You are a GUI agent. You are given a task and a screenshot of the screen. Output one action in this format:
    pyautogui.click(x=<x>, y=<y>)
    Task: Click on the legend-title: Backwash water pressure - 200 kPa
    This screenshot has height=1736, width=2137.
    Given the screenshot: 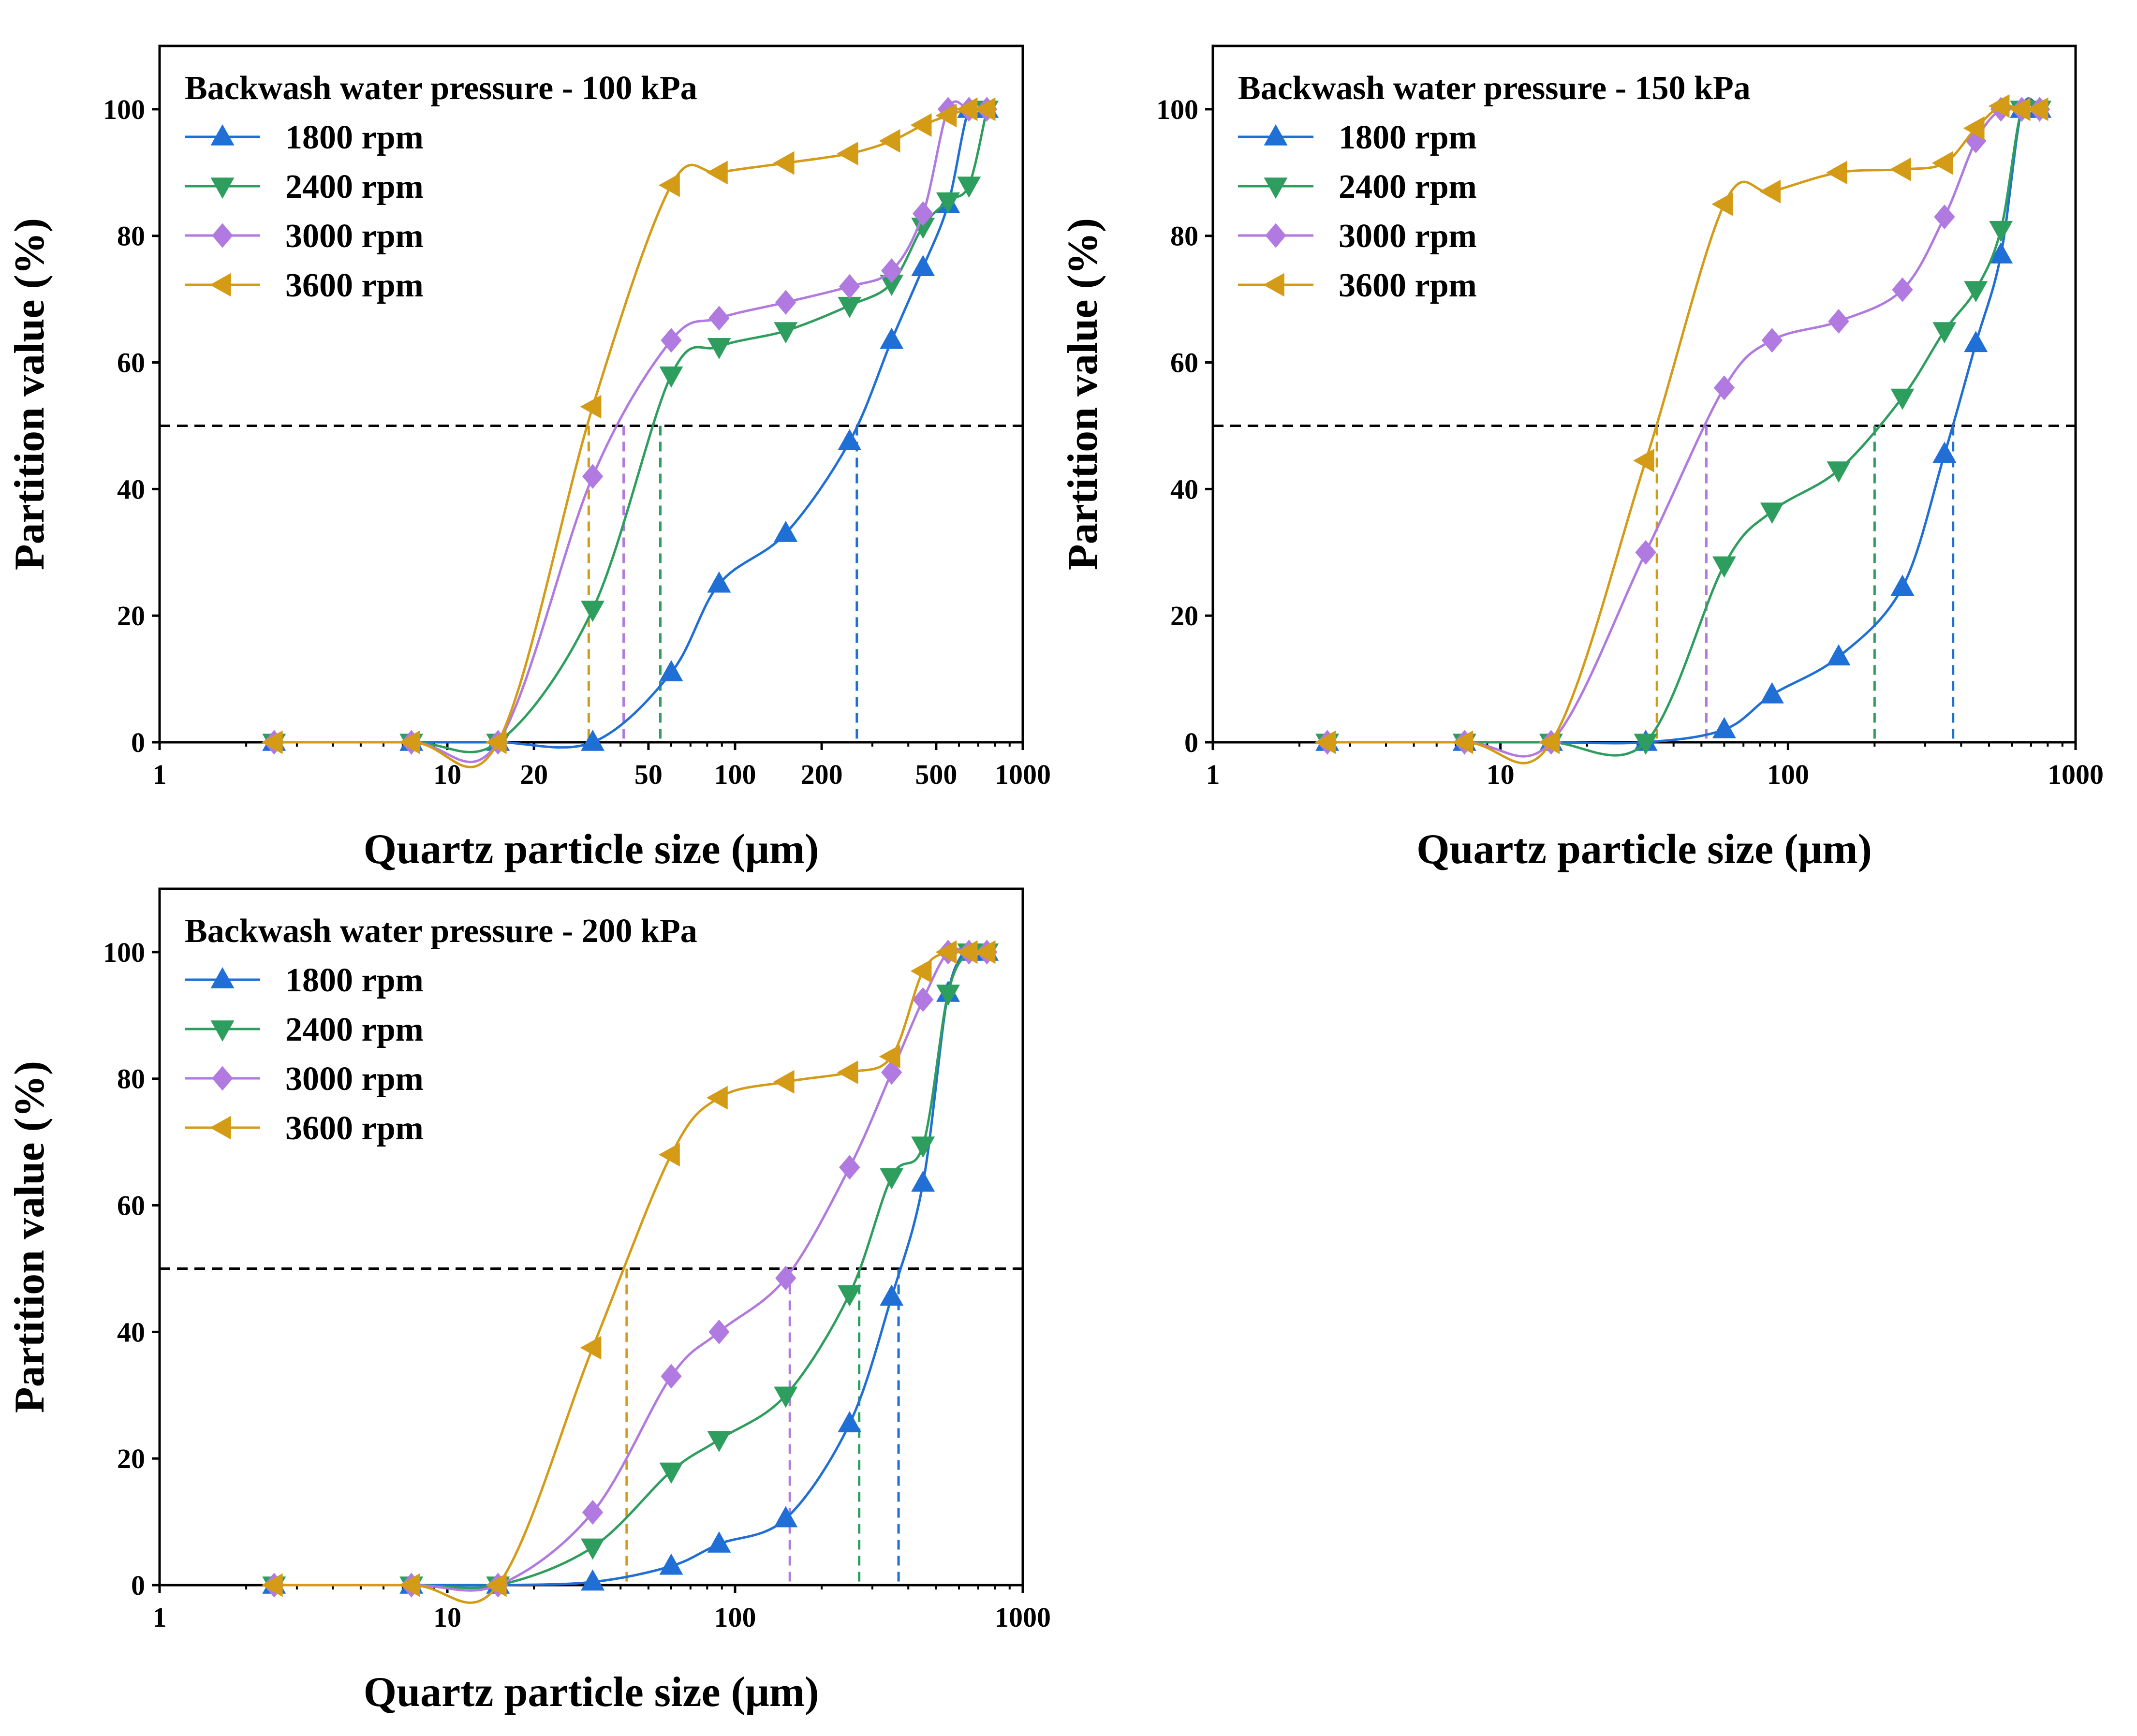 What is the action you would take?
    pyautogui.click(x=441, y=931)
    